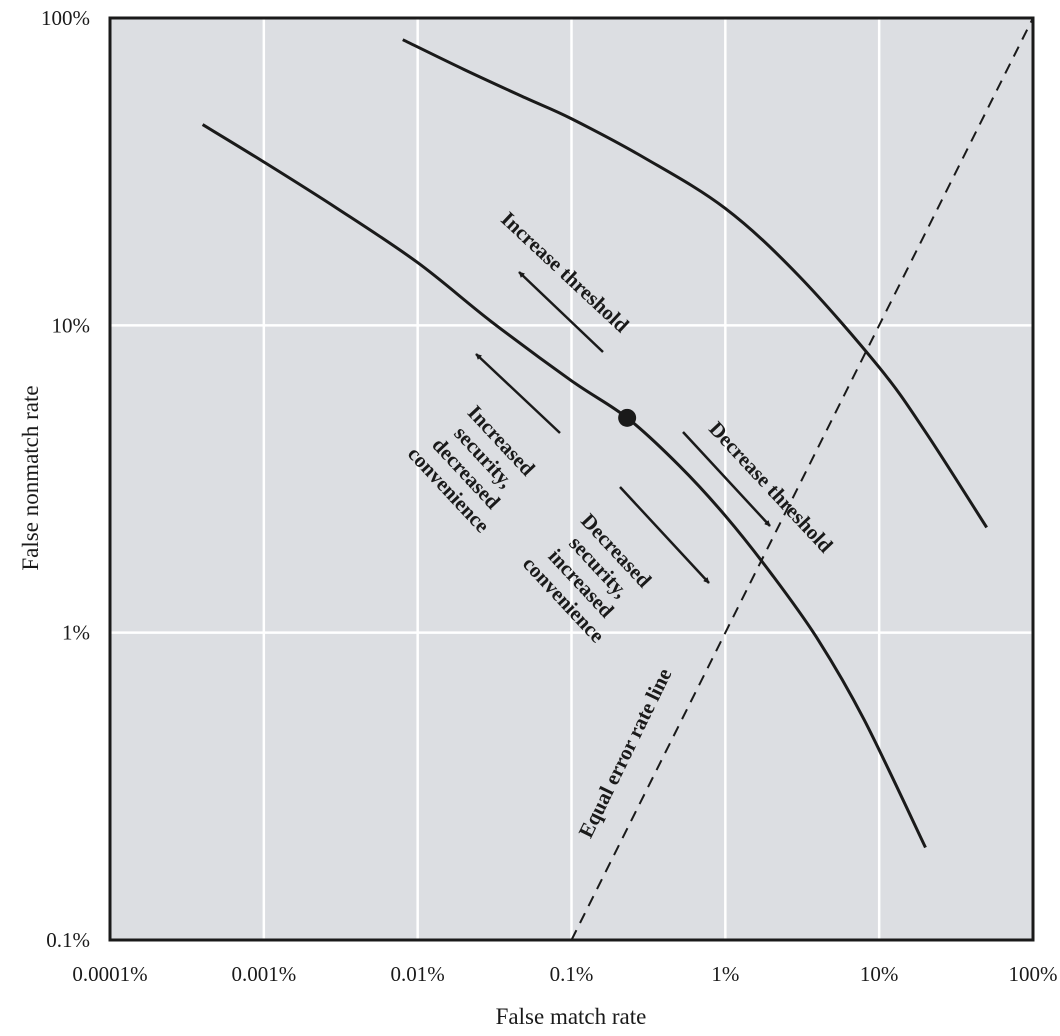 This screenshot has width=1060, height=1036. Describe the element at coordinates (418, 974) in the screenshot. I see `x-tick-label: 0.01%` at that location.